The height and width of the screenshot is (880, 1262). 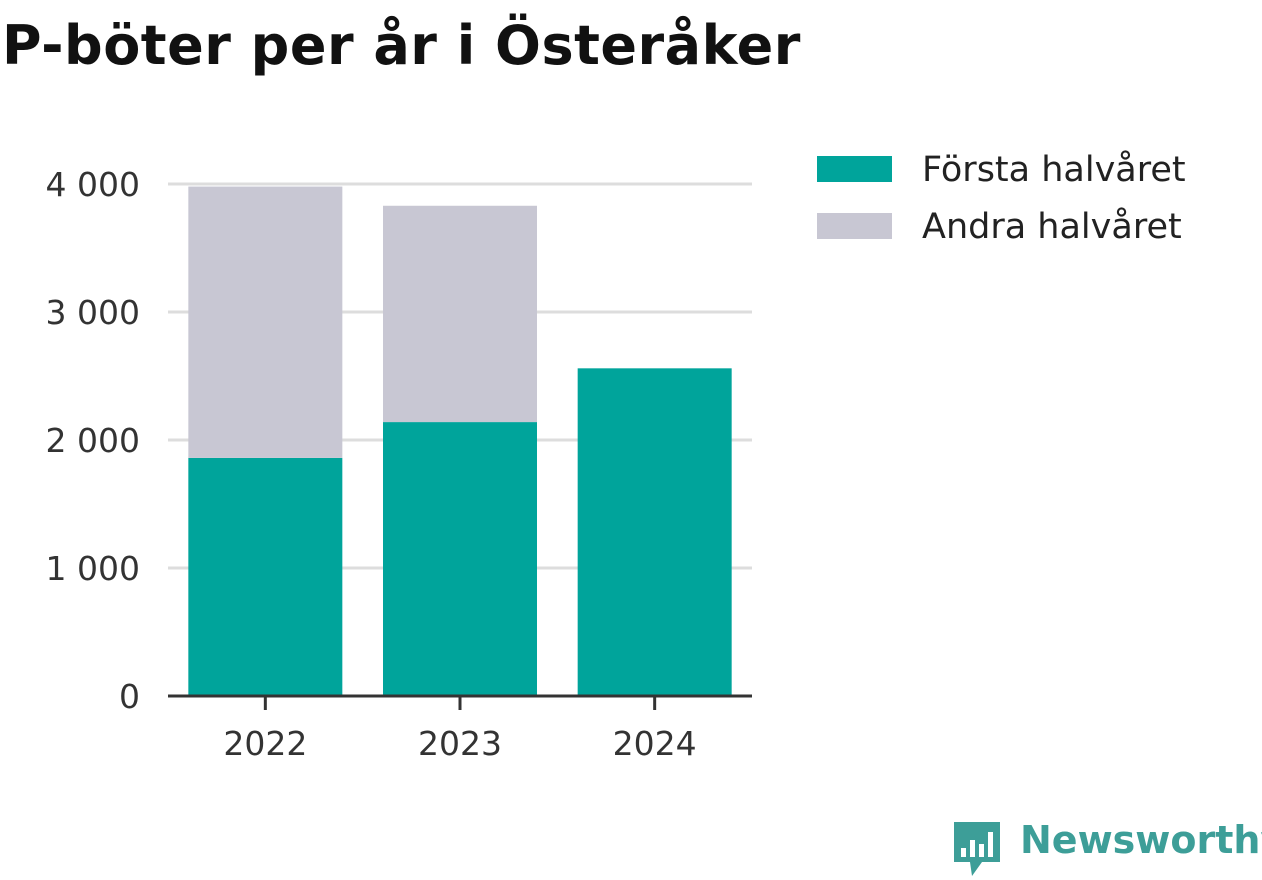 What do you see at coordinates (93, 312) in the screenshot?
I see `y-tick-label: 3 000` at bounding box center [93, 312].